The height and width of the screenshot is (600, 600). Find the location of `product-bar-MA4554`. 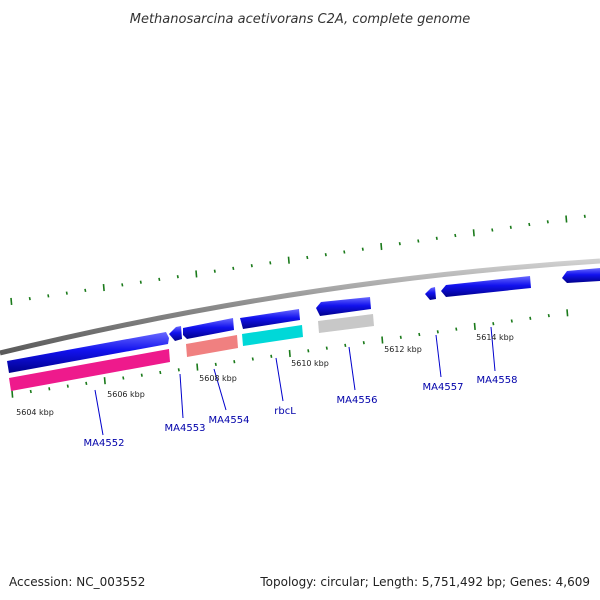

product-bar-MA4554 is located at coordinates (212, 346).